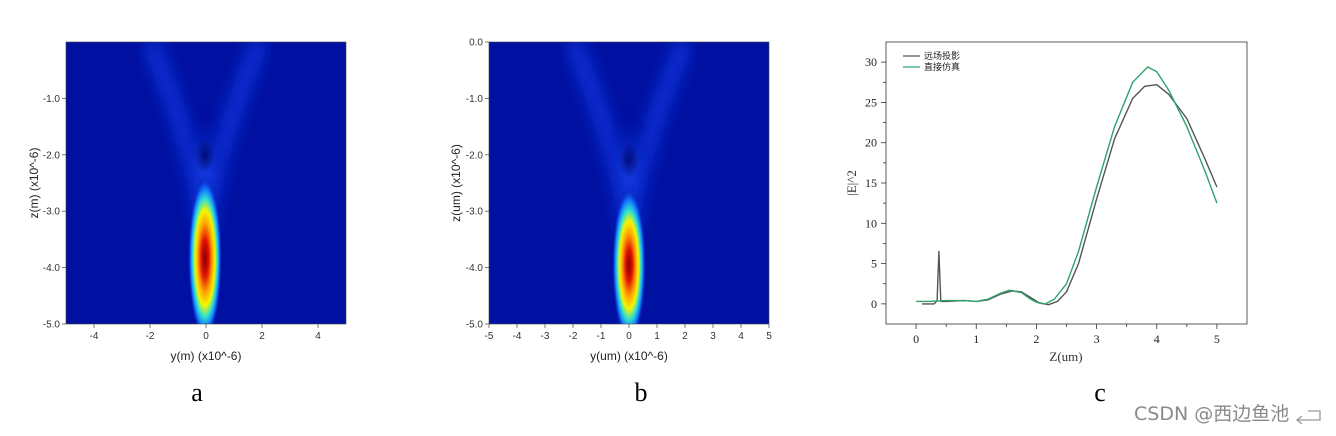 The image size is (1336, 436). I want to click on y-tick-label: 0.0, so click(476, 43).